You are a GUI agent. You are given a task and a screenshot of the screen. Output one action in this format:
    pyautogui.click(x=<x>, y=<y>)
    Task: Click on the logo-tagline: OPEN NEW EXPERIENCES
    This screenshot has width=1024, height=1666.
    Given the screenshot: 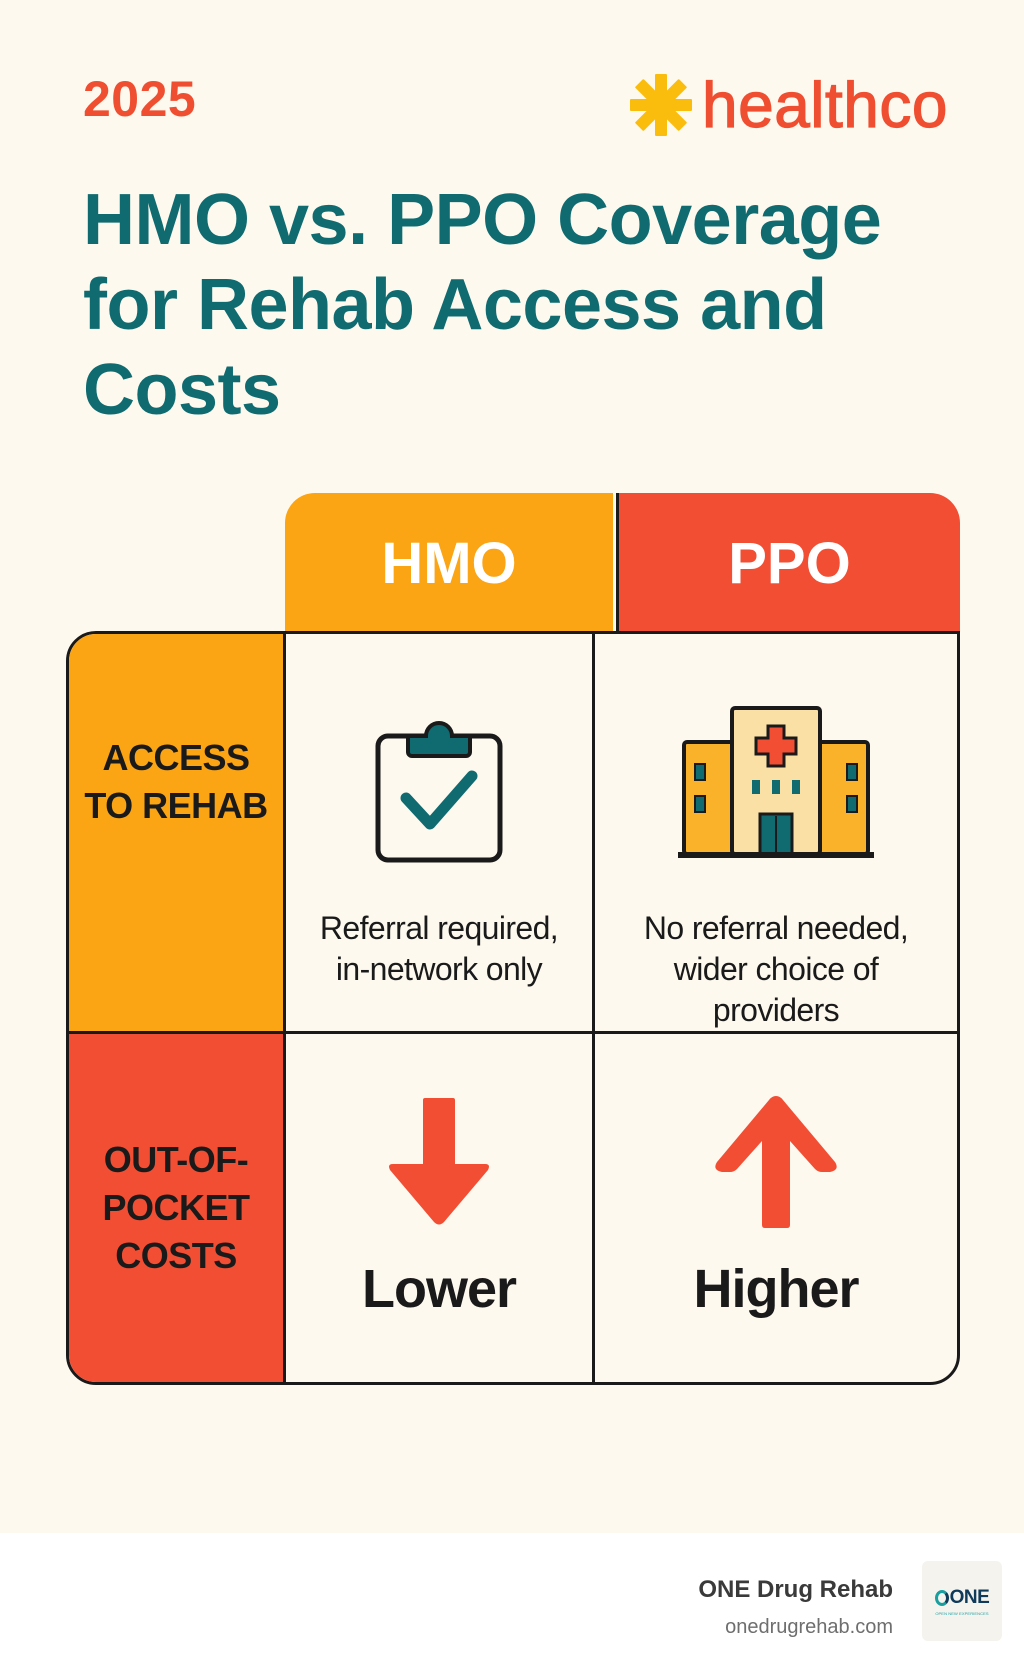 What is the action you would take?
    pyautogui.click(x=962, y=1613)
    